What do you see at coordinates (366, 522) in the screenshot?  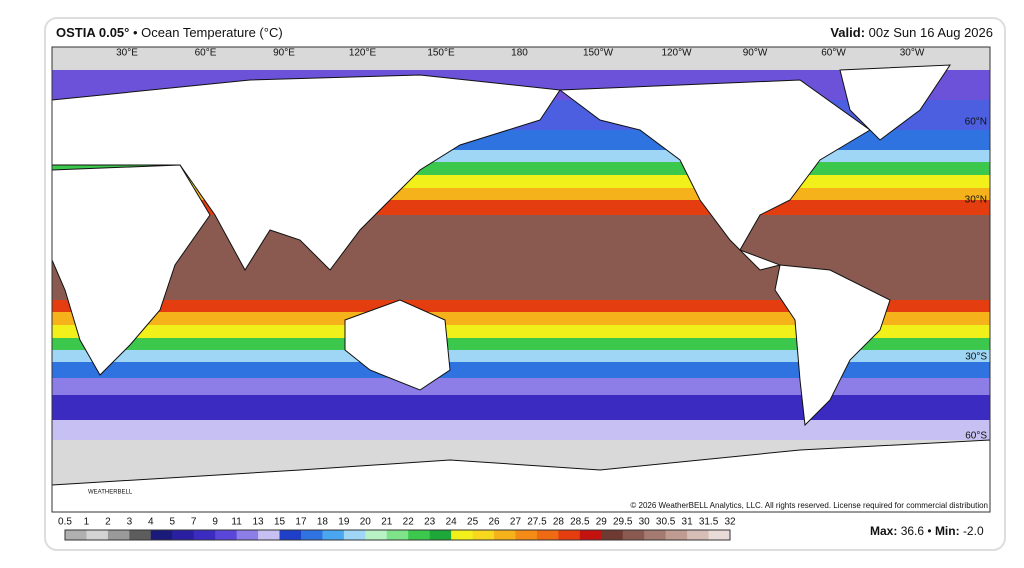 I see `colorbar-label: 20` at bounding box center [366, 522].